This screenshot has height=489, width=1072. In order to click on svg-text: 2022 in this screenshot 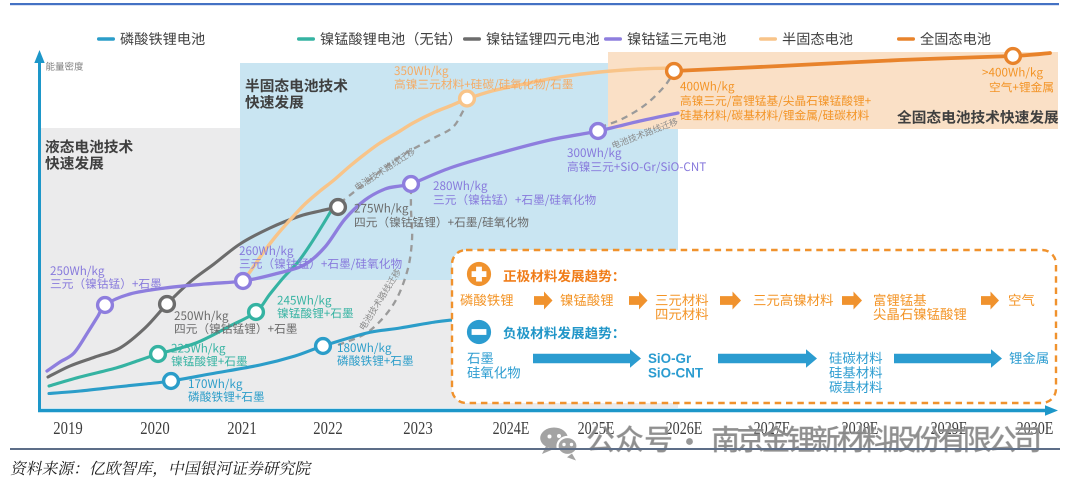, I will do `click(327, 428)`.